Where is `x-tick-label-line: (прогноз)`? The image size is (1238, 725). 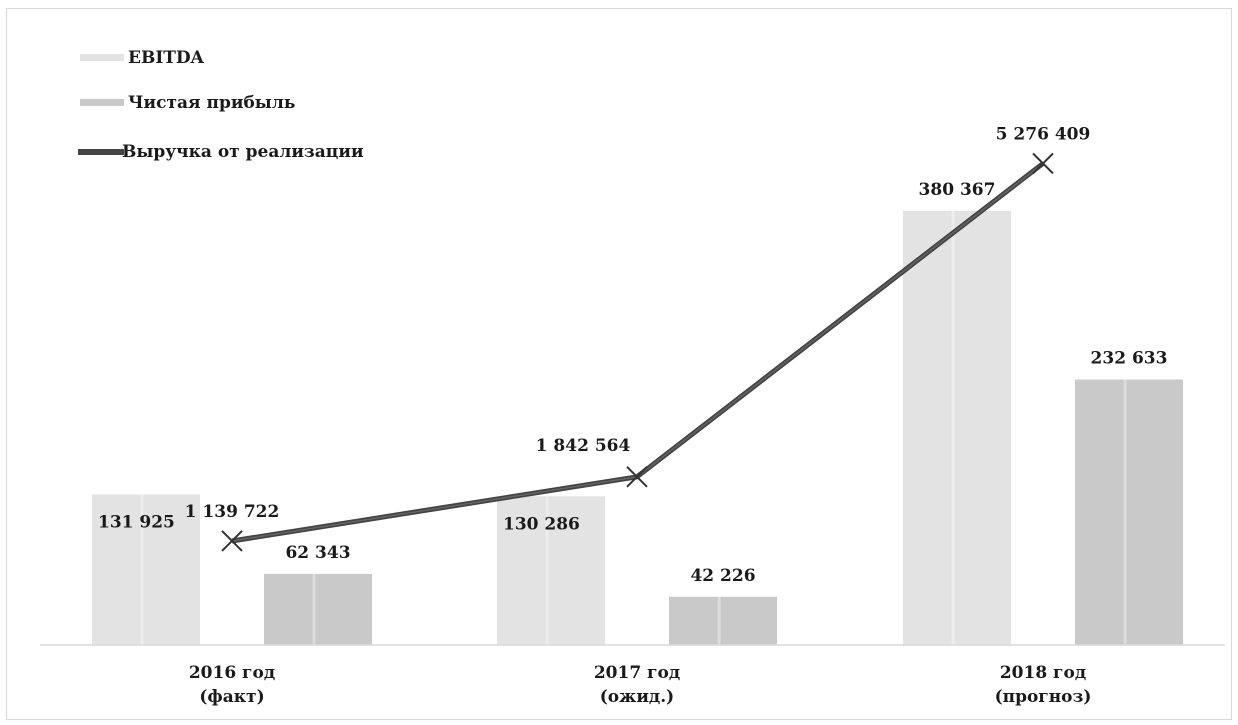 x-tick-label-line: (прогноз) is located at coordinates (1043, 697).